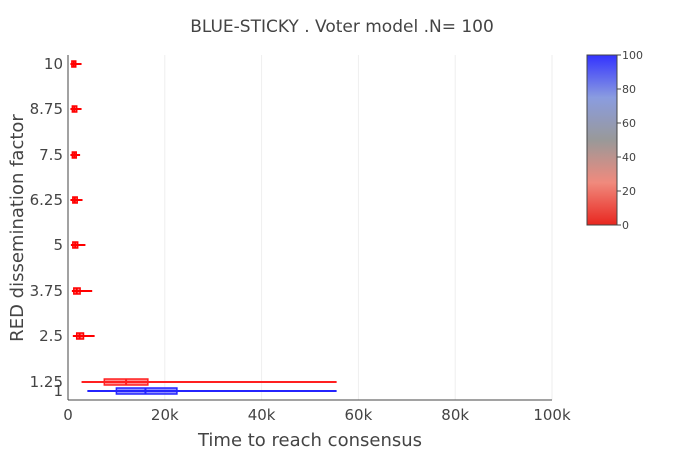 The height and width of the screenshot is (450, 700). Describe the element at coordinates (552, 415) in the screenshot. I see `x-tick-label: 100k` at that location.